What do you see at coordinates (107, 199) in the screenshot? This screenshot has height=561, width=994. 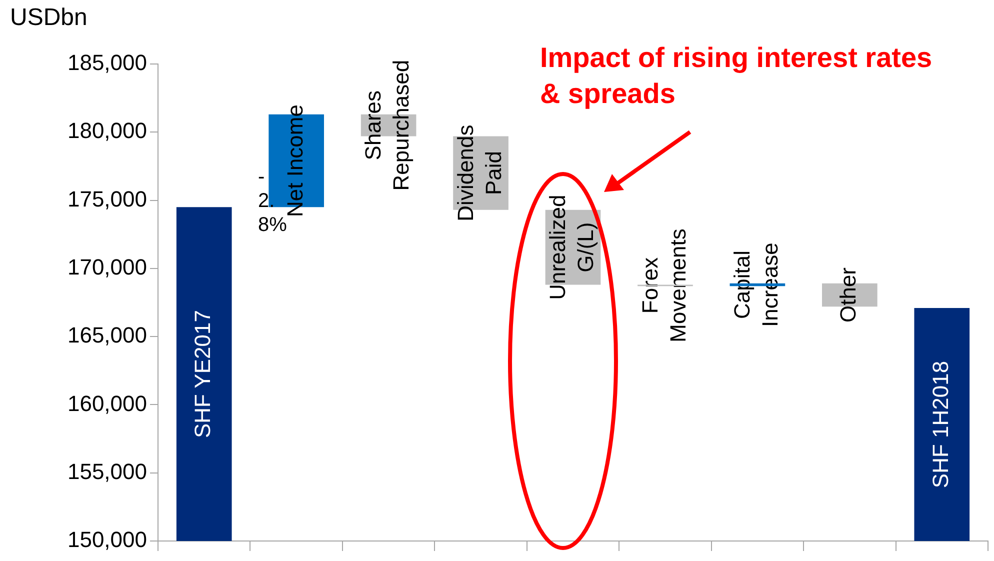 I see `y-tick-label: 175,000` at bounding box center [107, 199].